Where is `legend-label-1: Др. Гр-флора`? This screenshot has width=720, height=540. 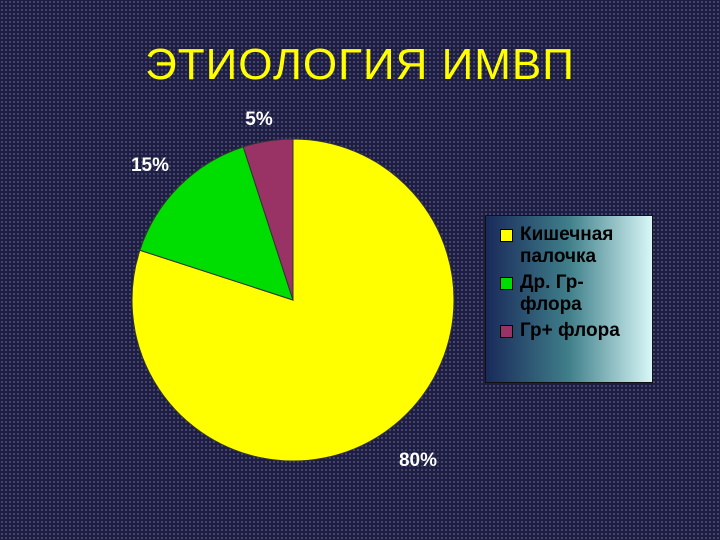
legend-label-1: Др. Гр-флора is located at coordinates (552, 293).